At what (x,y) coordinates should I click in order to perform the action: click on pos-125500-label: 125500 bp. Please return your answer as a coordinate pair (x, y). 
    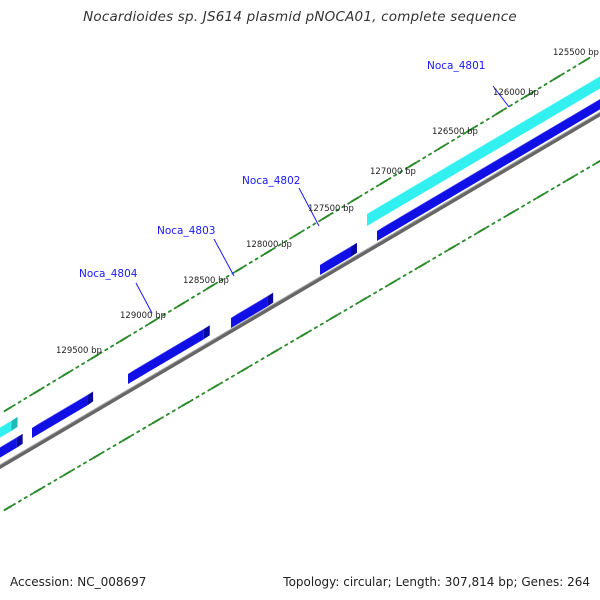
    Looking at the image, I should click on (576, 53).